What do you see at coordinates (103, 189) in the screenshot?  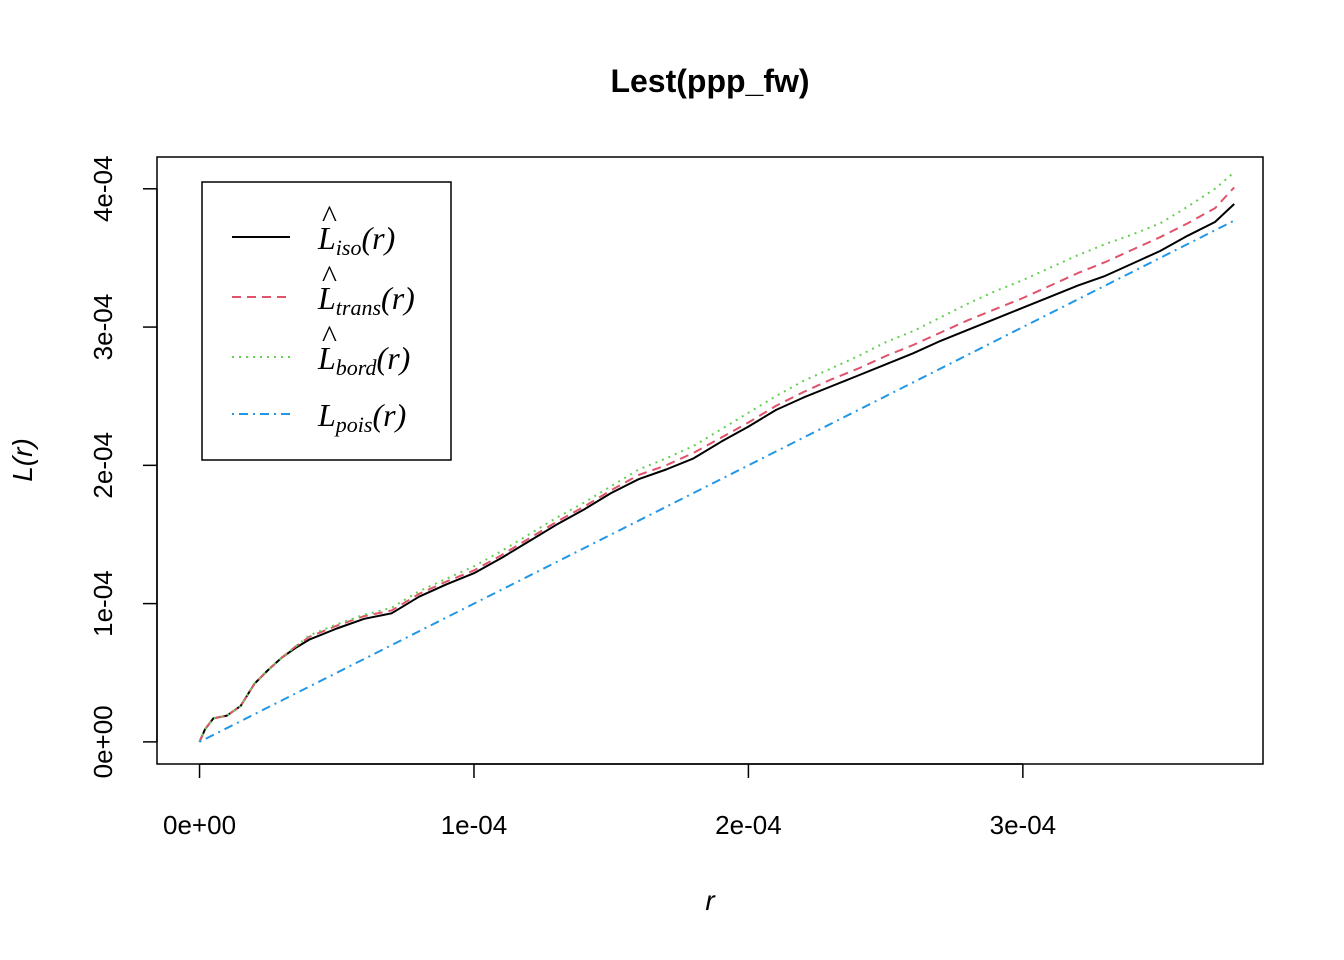 I see `y-tick-label: 4e-04` at bounding box center [103, 189].